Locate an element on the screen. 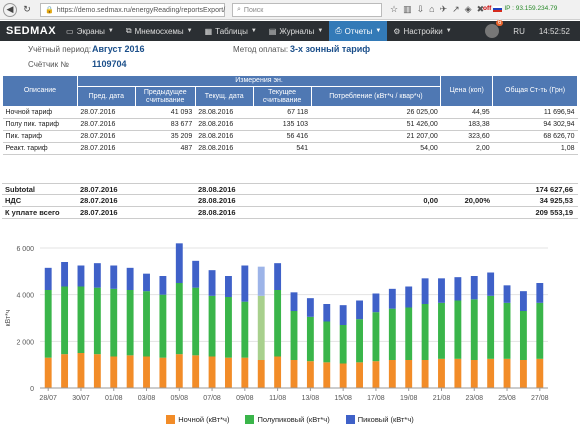 The width and height of the screenshot is (580, 430). legend-item: Пиковый (кВт*ч) is located at coordinates (379, 419).